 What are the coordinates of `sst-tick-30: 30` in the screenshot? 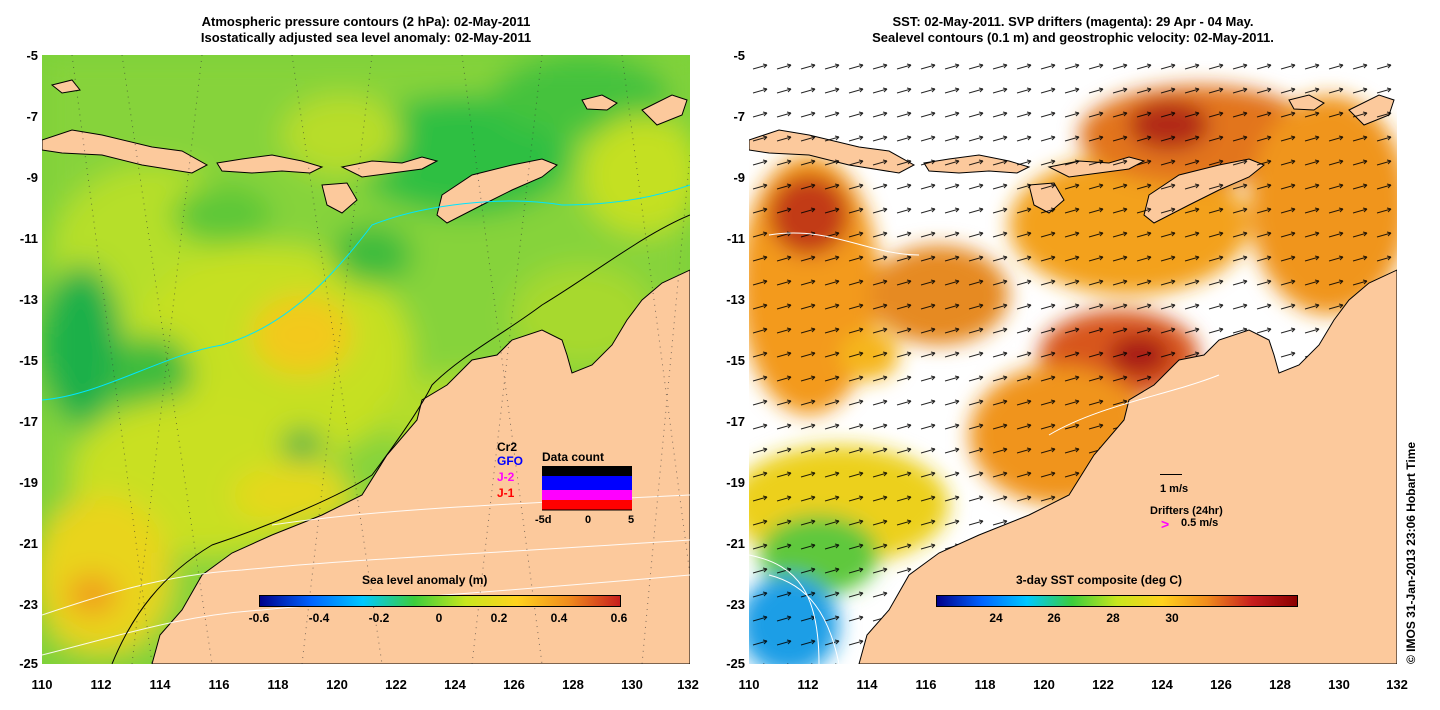 It's located at (1172, 618).